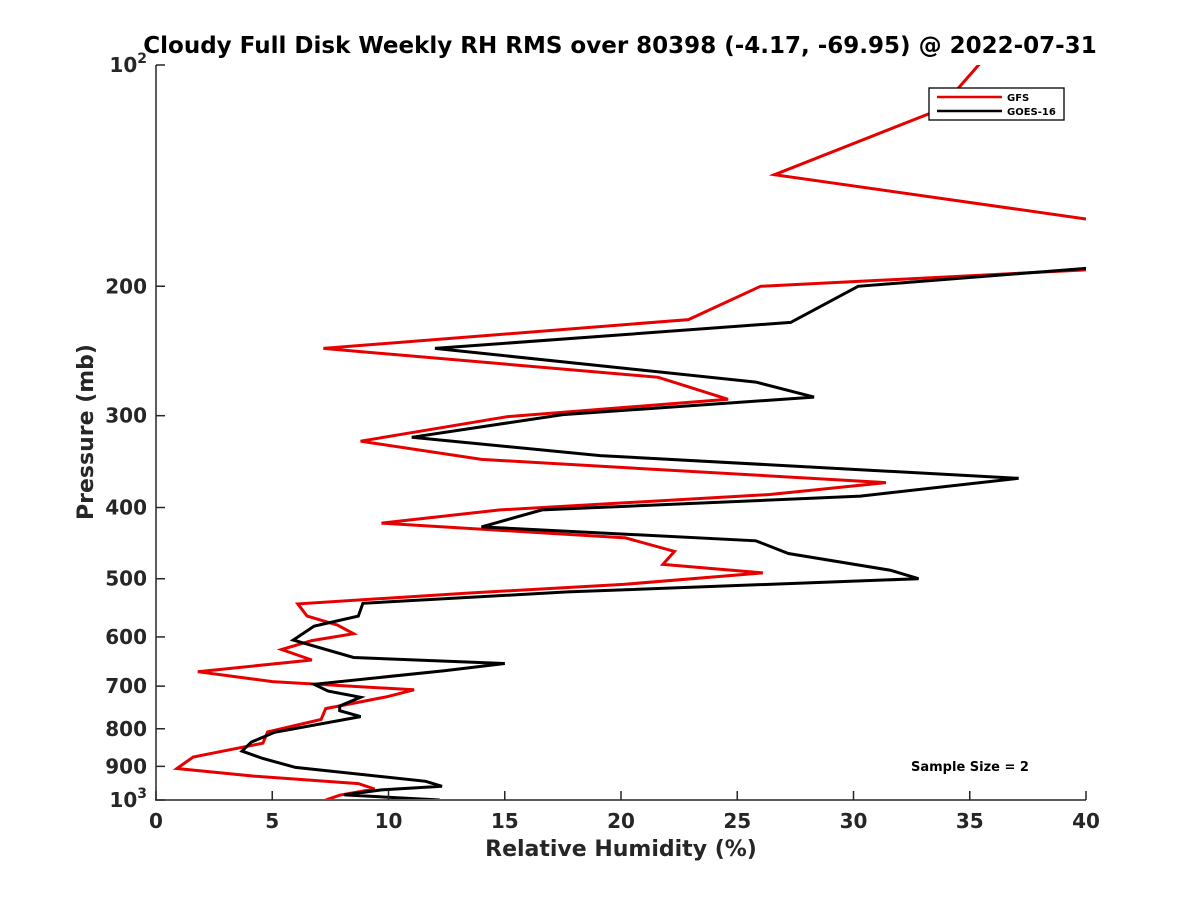 The height and width of the screenshot is (900, 1200). What do you see at coordinates (389, 821) in the screenshot?
I see `x-tick-label: 10` at bounding box center [389, 821].